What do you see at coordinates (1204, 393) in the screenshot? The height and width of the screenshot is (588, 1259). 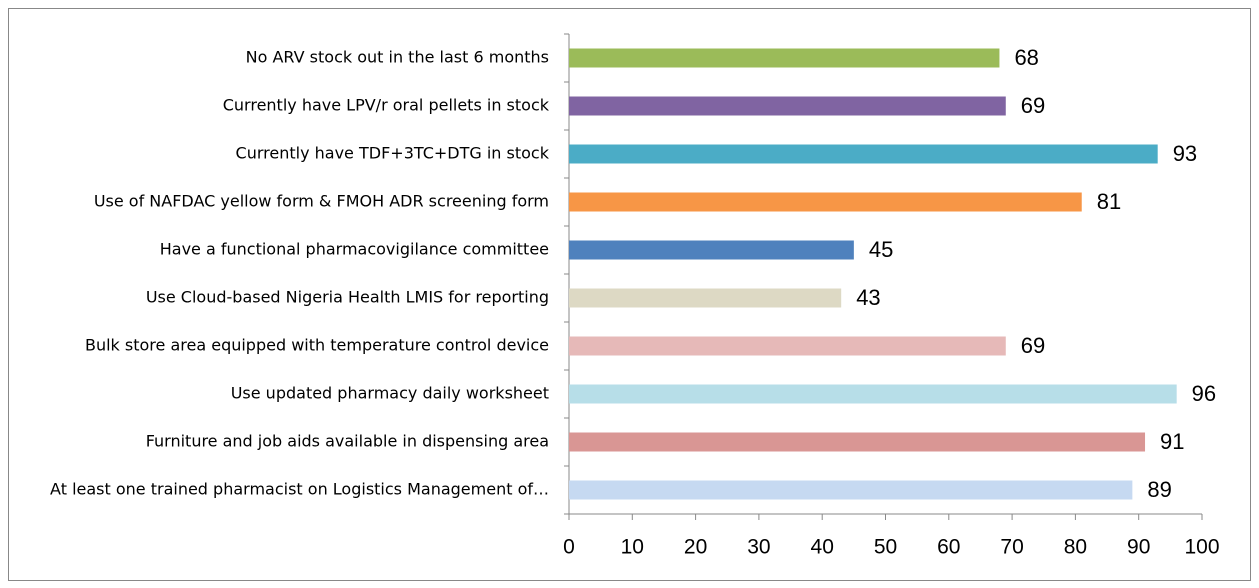 I see `value-label: 96` at bounding box center [1204, 393].